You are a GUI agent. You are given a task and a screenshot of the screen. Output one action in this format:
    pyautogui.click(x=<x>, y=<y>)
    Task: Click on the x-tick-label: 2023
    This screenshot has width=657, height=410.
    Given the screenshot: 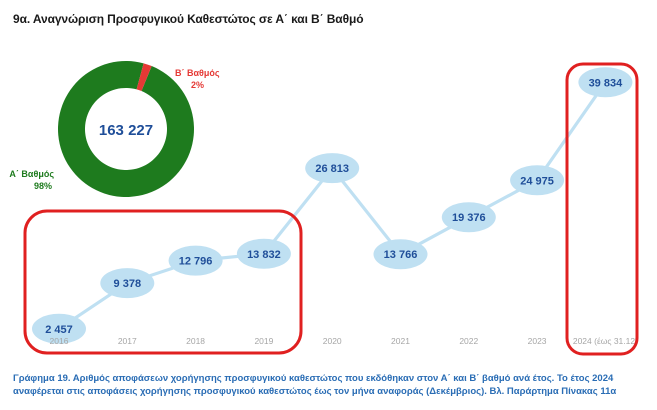 What is the action you would take?
    pyautogui.click(x=537, y=341)
    